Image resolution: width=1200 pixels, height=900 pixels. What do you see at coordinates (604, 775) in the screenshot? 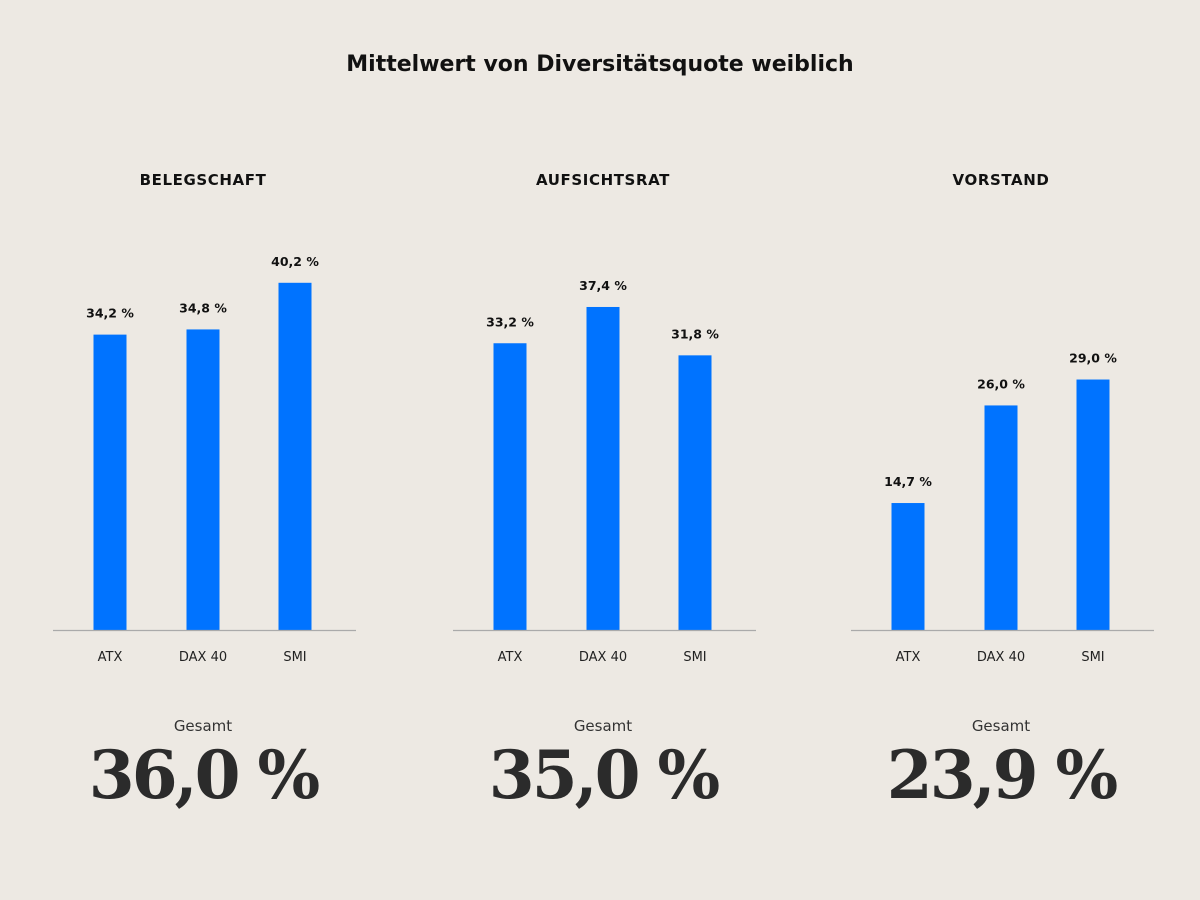
I see `total-value: 35,0 %` at bounding box center [604, 775].